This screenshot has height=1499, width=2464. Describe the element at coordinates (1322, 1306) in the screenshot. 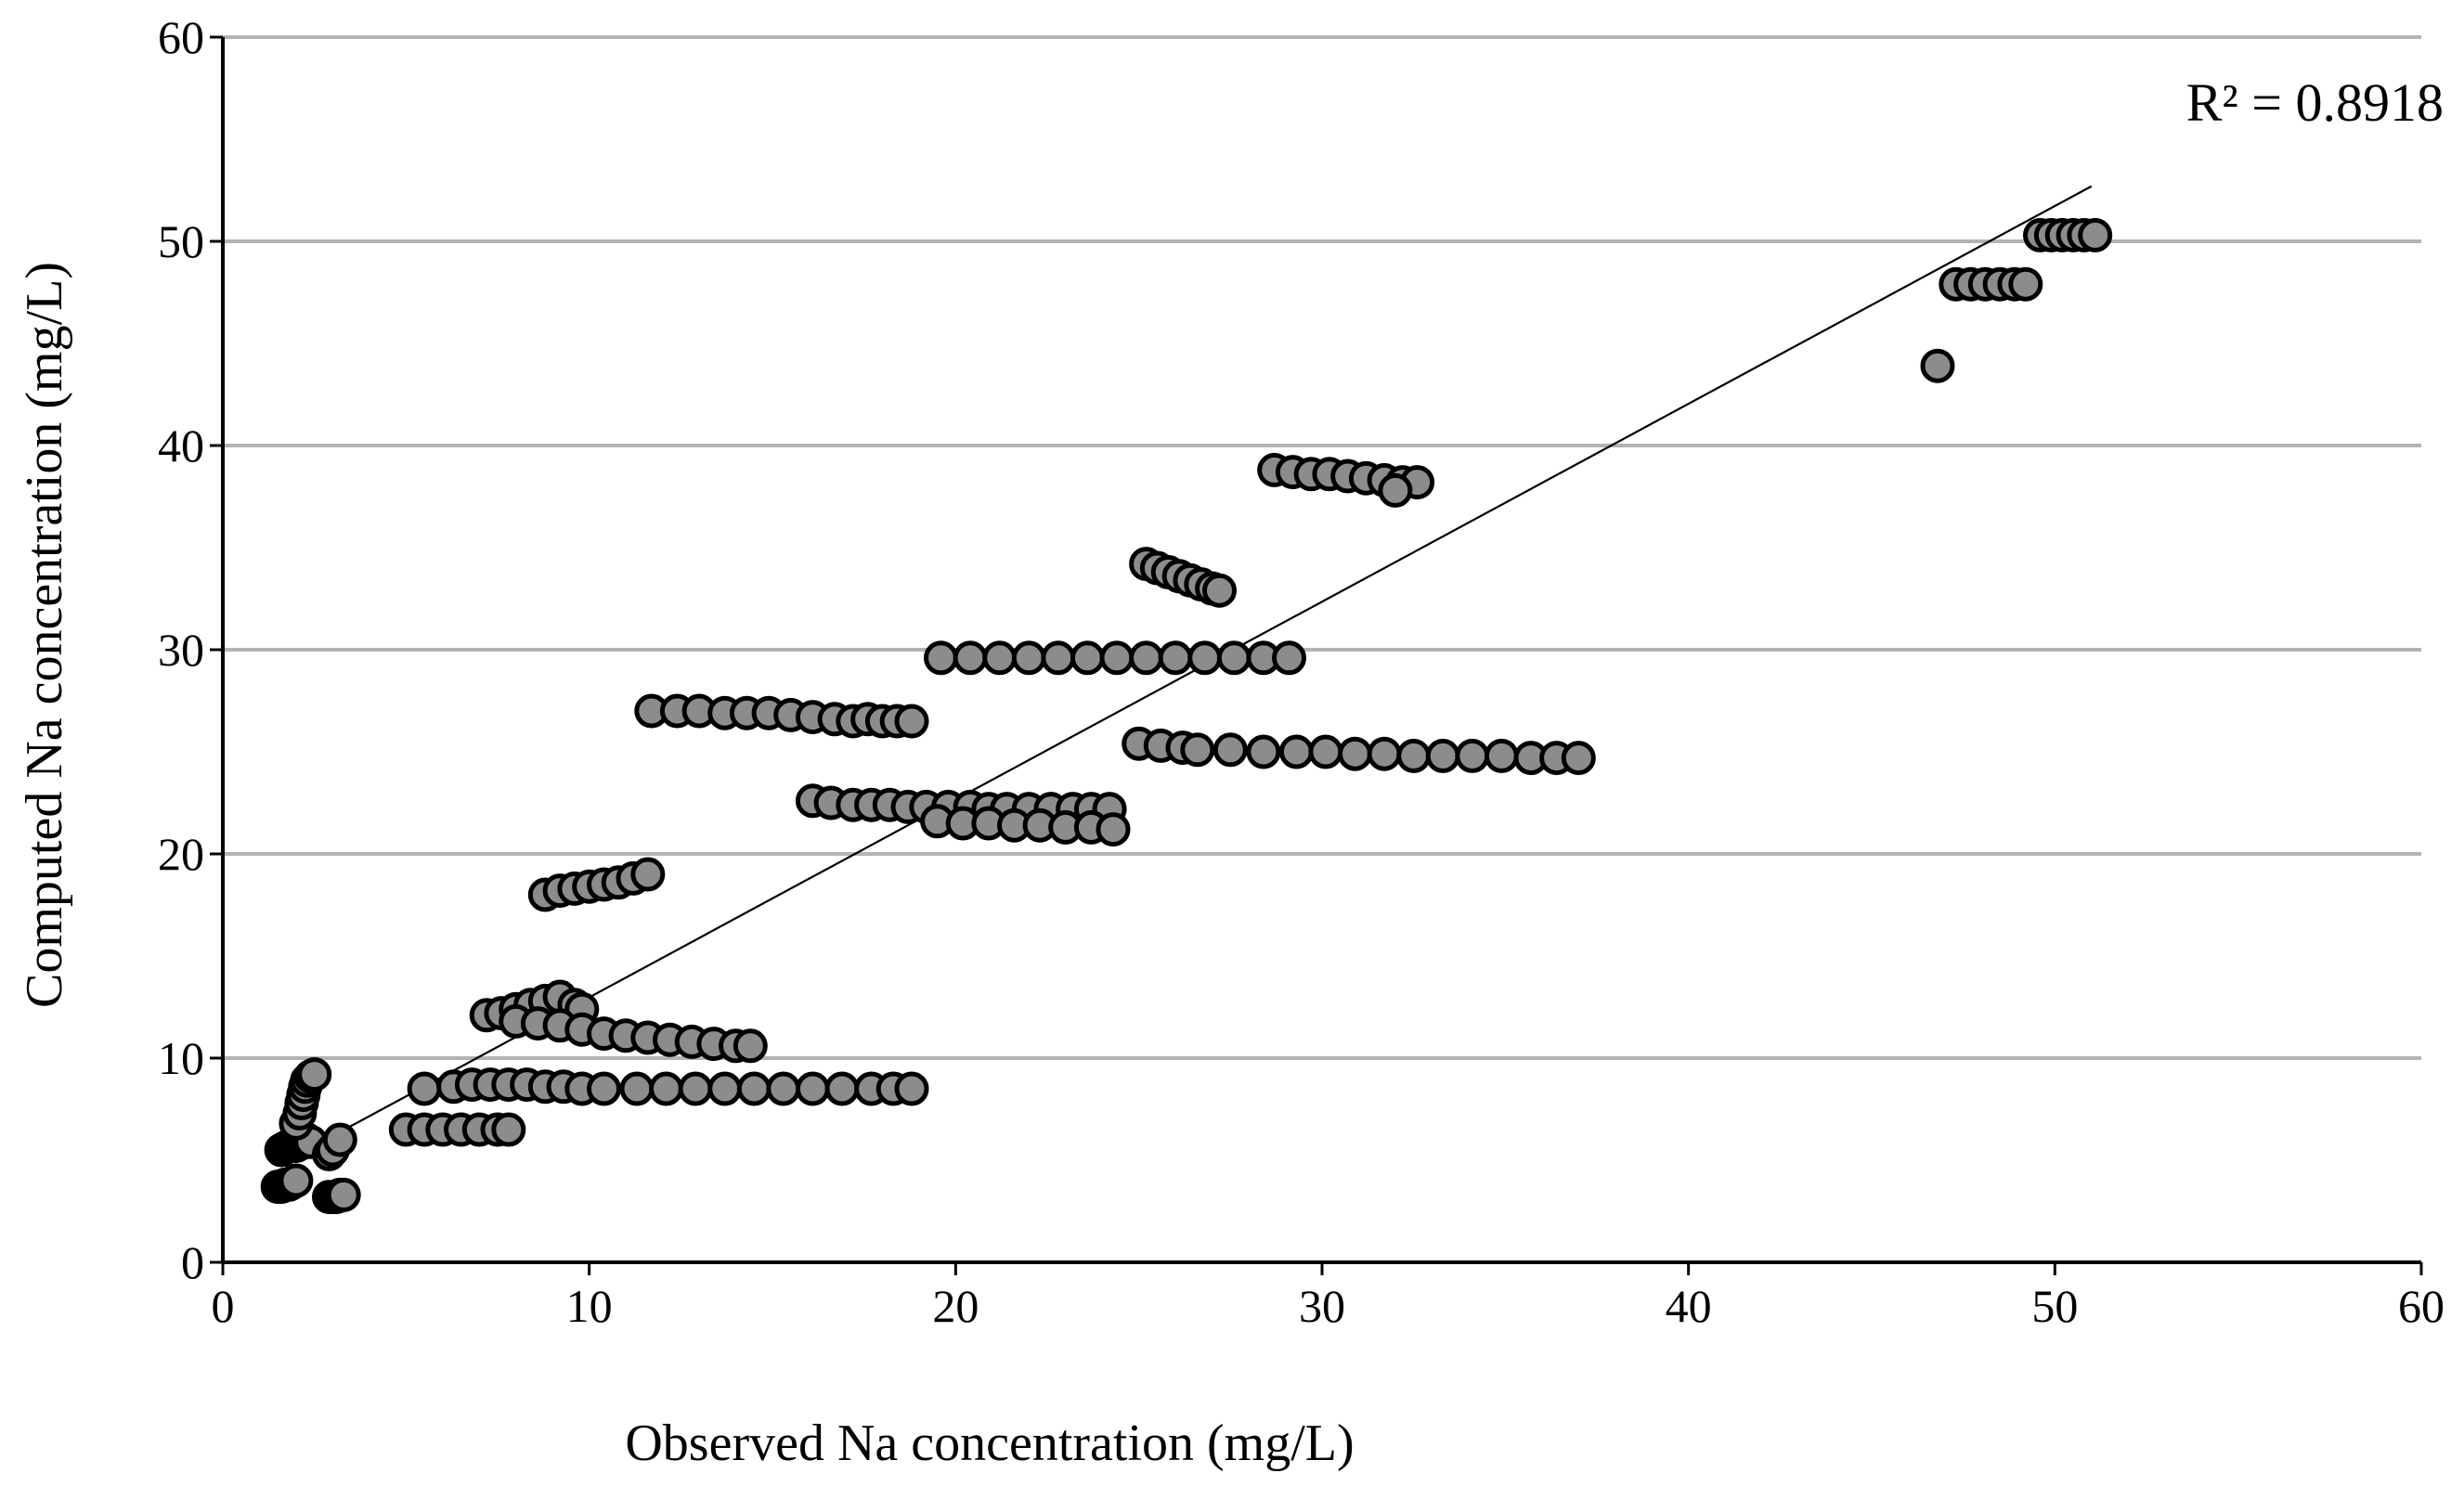

I see `x-tick-label: 30` at that location.